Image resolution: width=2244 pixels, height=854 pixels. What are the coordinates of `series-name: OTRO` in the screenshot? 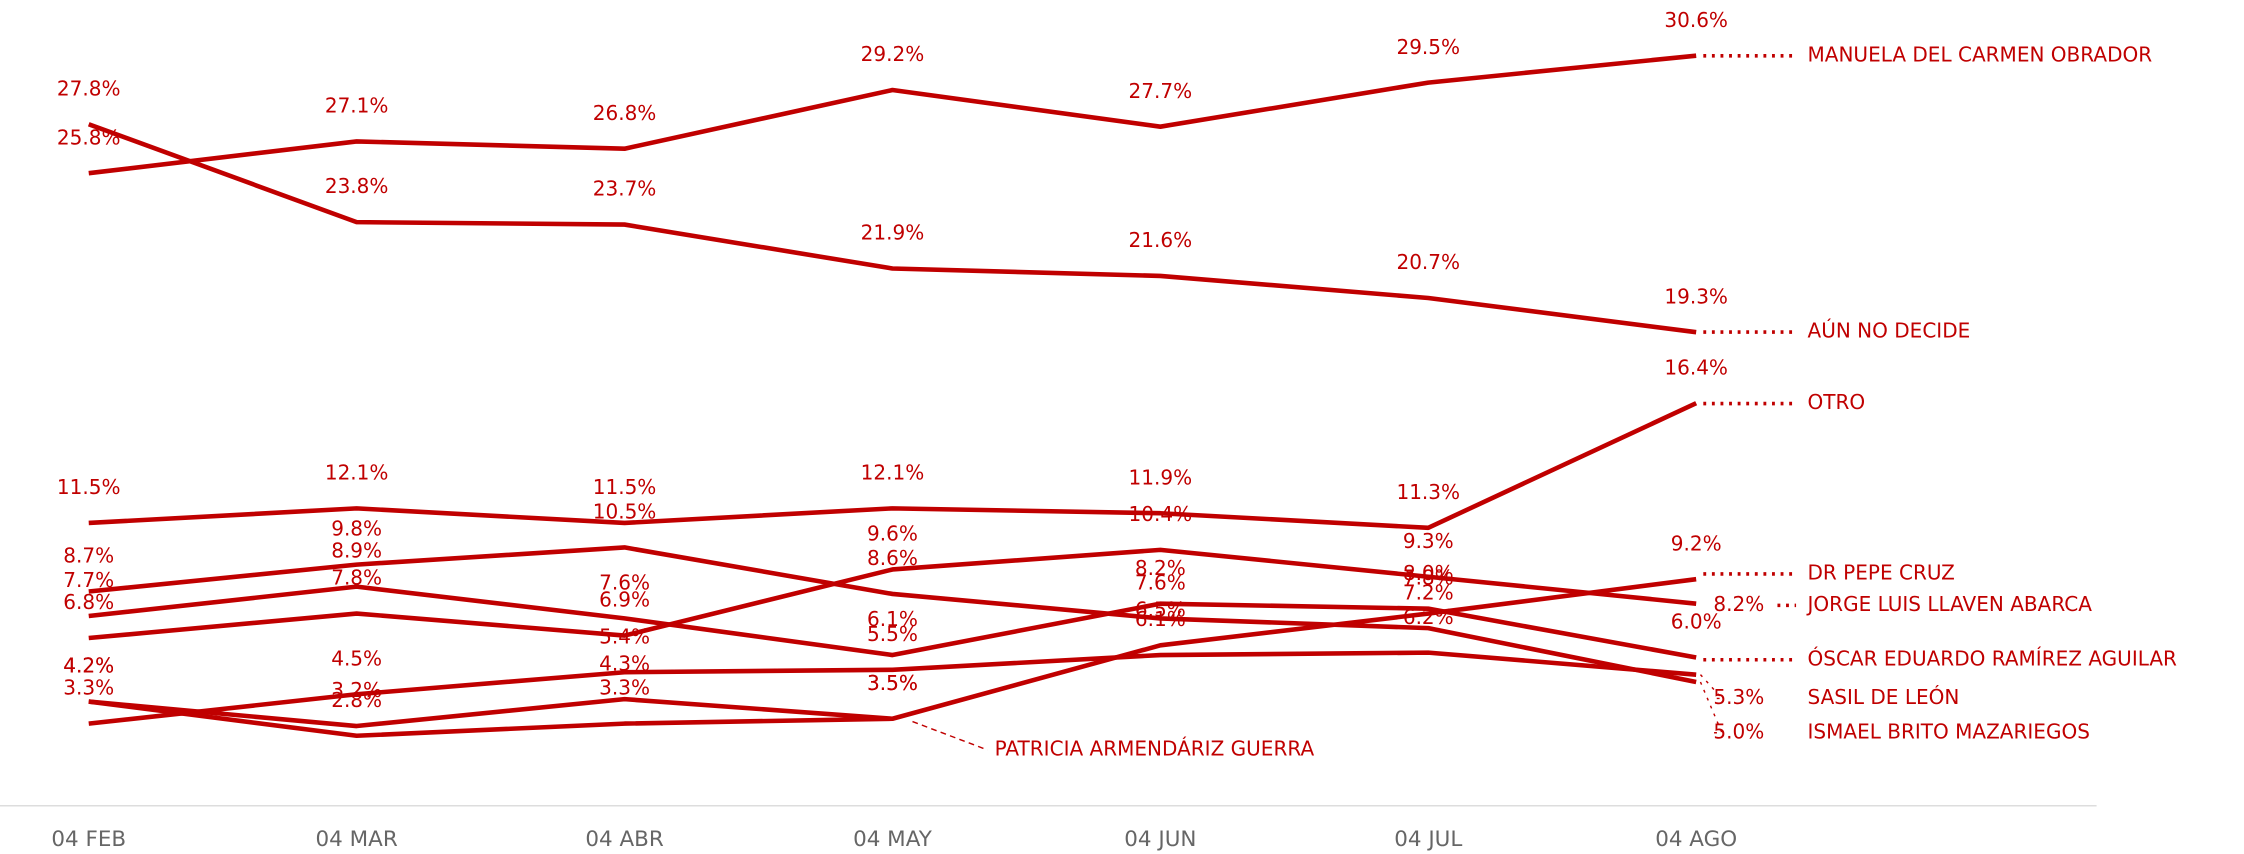 It's located at (1837, 402).